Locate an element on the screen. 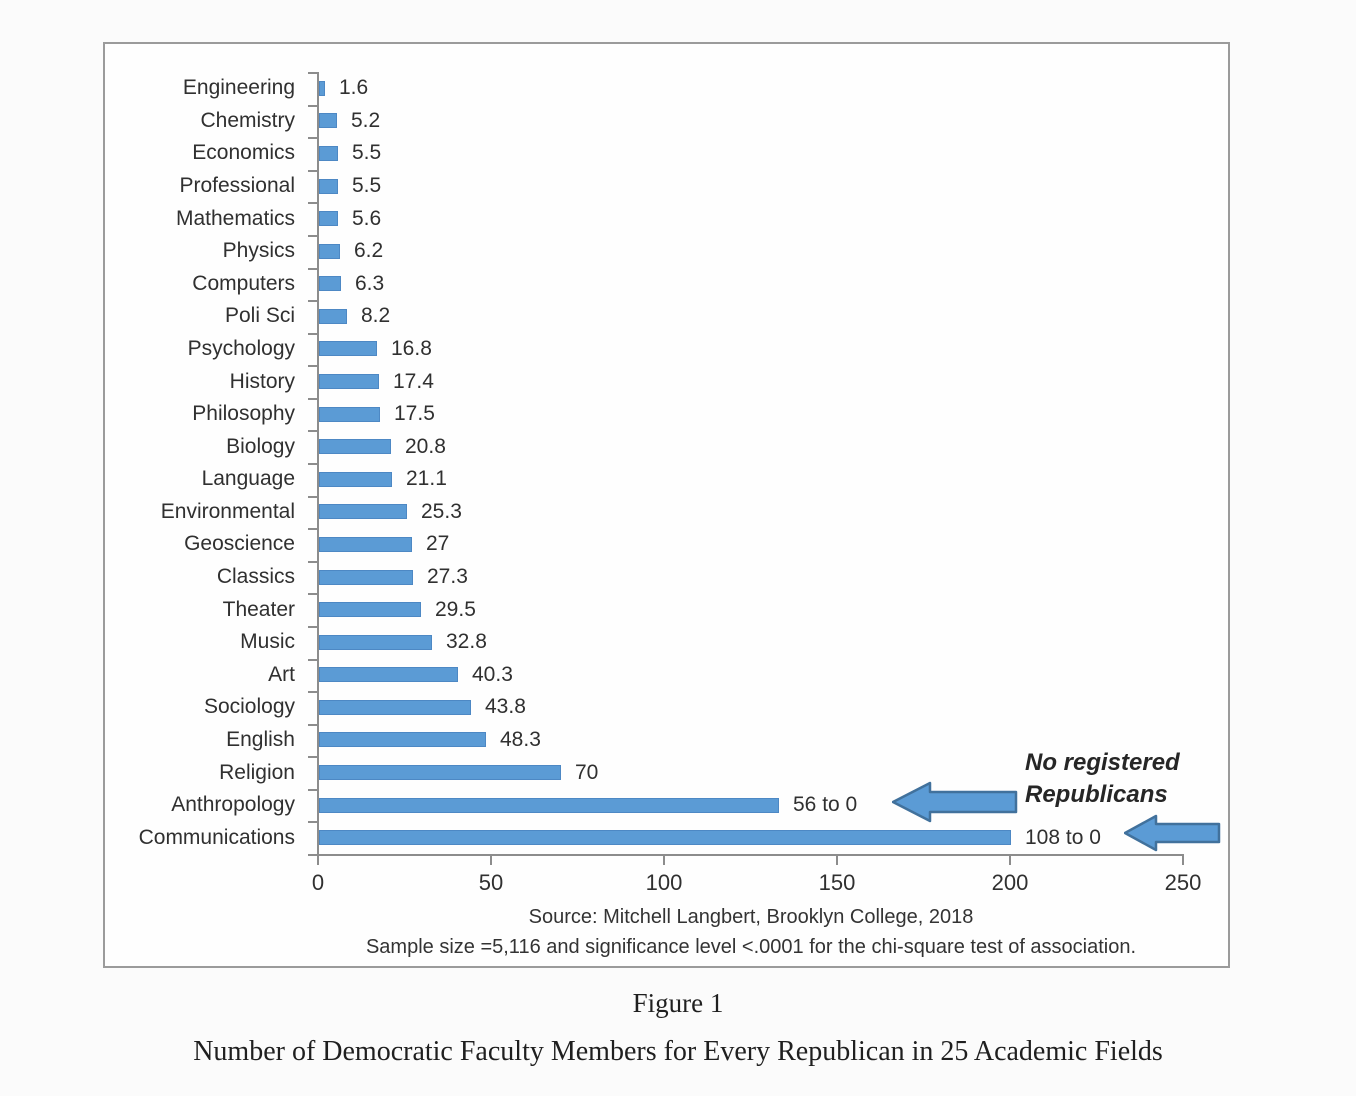 The width and height of the screenshot is (1356, 1096). category-label: Sociology is located at coordinates (249, 707).